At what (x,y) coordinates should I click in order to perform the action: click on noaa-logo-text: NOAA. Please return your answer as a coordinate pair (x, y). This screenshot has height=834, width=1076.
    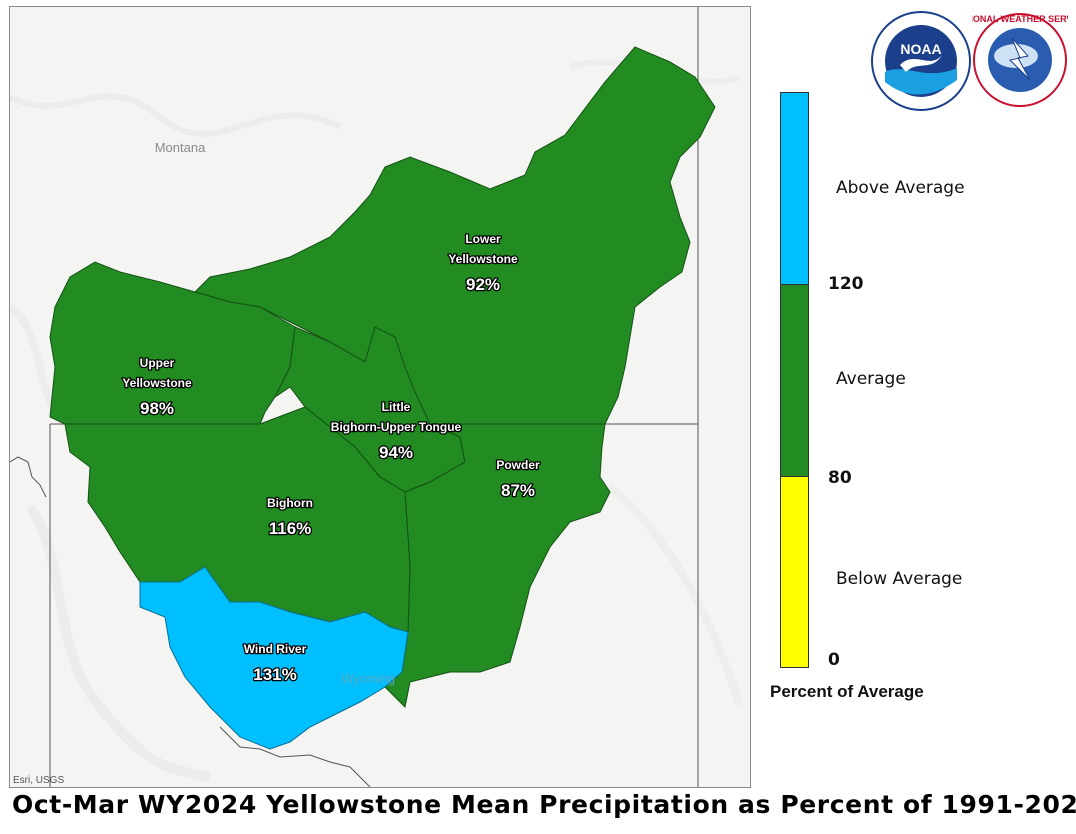
    Looking at the image, I should click on (920, 49).